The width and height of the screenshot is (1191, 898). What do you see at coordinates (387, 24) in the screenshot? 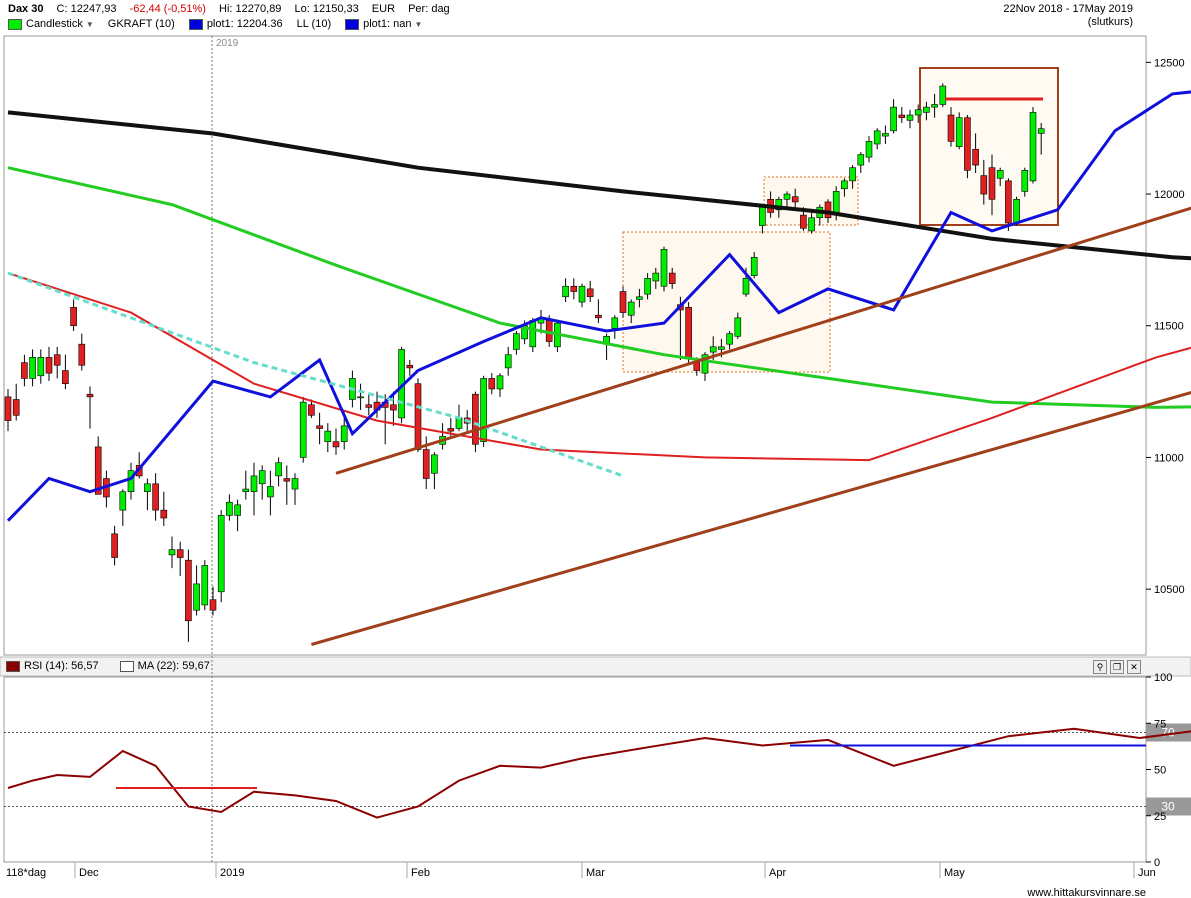
I see `legend-label: plot1: nan` at bounding box center [387, 24].